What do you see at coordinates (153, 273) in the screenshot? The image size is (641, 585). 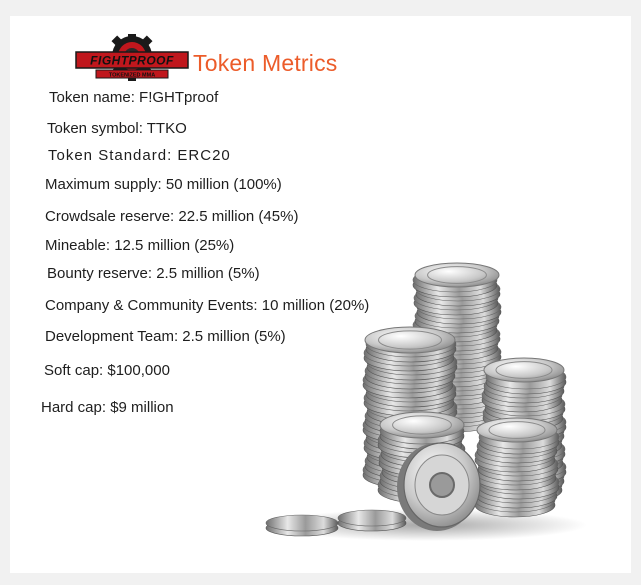 I see `metric-bounty-reserve: Bounty reserve: 2.5 million (5%)` at bounding box center [153, 273].